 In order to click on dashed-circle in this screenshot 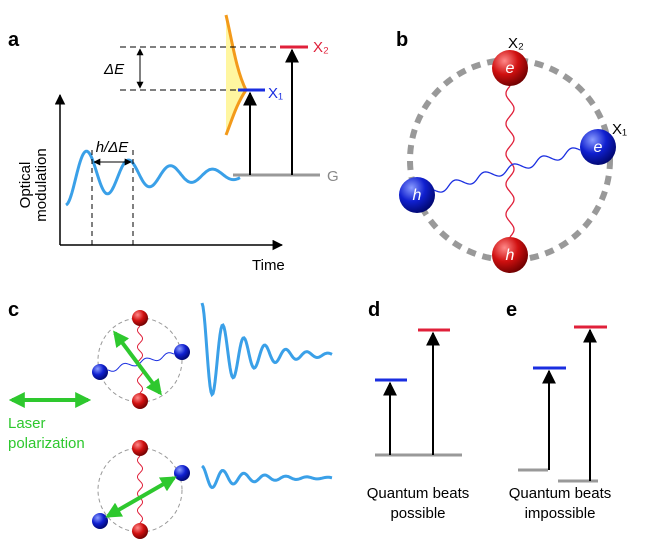, I will do `click(510, 160)`.